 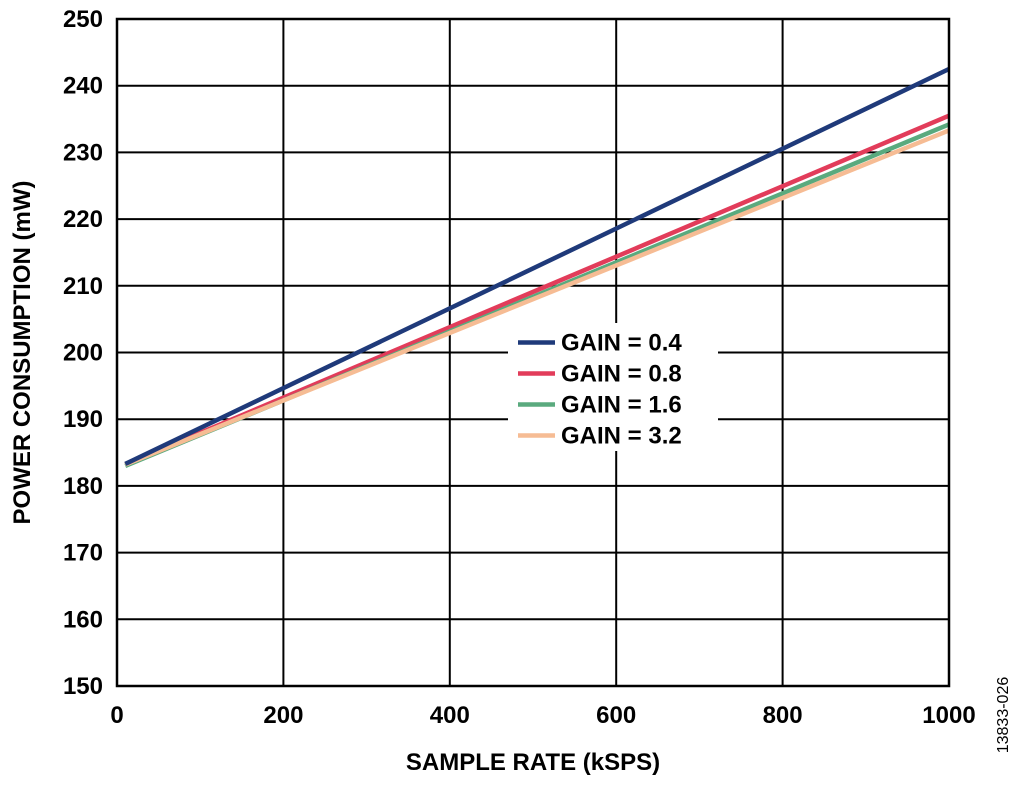 What do you see at coordinates (621, 436) in the screenshot?
I see `legend-label-3: GAIN = 3.2` at bounding box center [621, 436].